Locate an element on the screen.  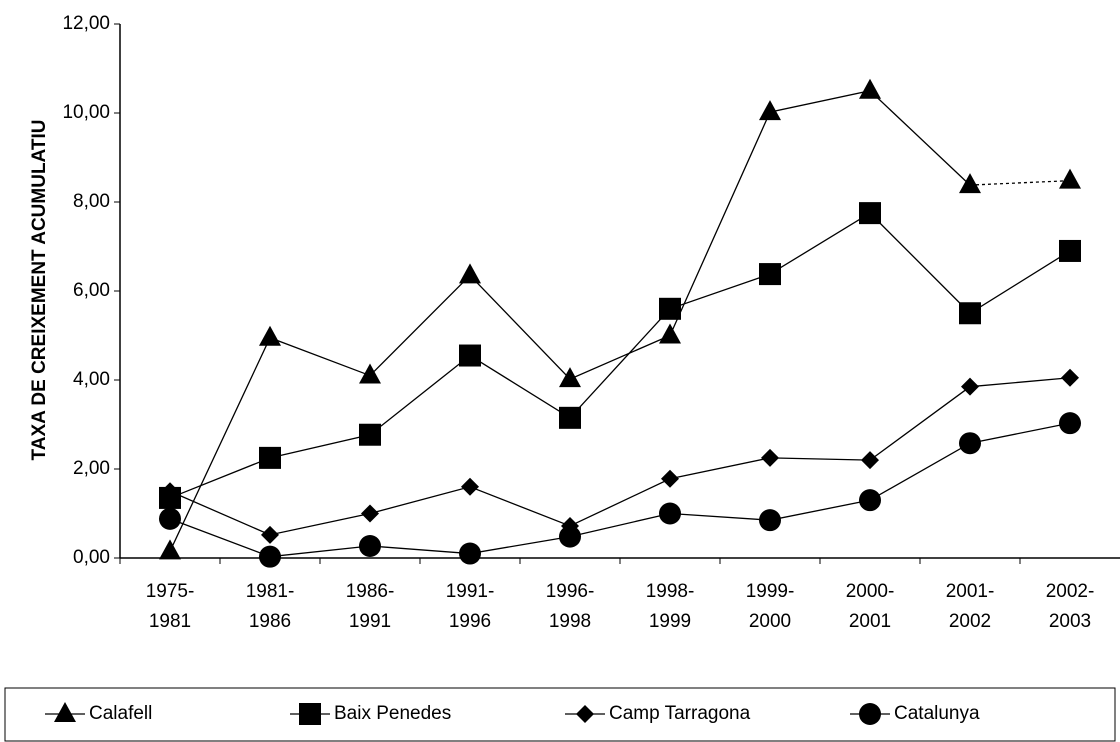
legend-label: Camp Tarragona is located at coordinates (680, 713).